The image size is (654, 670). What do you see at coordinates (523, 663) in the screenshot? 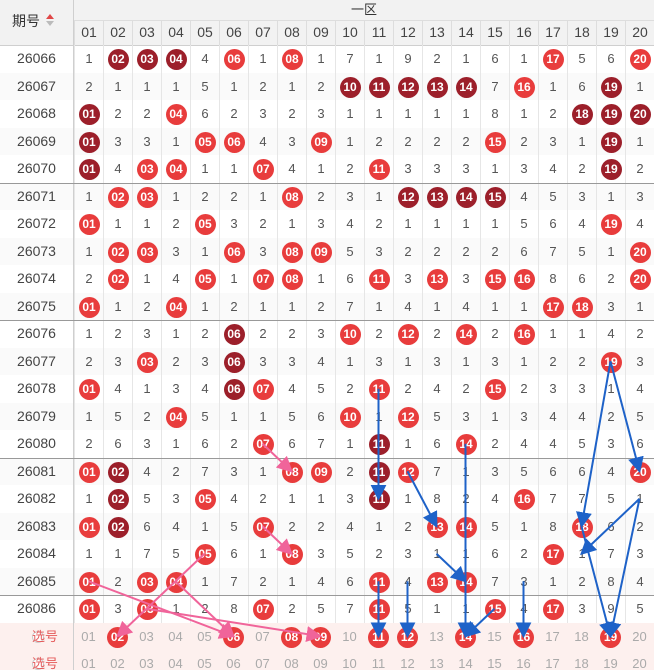
I see `pick-number: 16` at bounding box center [523, 663].